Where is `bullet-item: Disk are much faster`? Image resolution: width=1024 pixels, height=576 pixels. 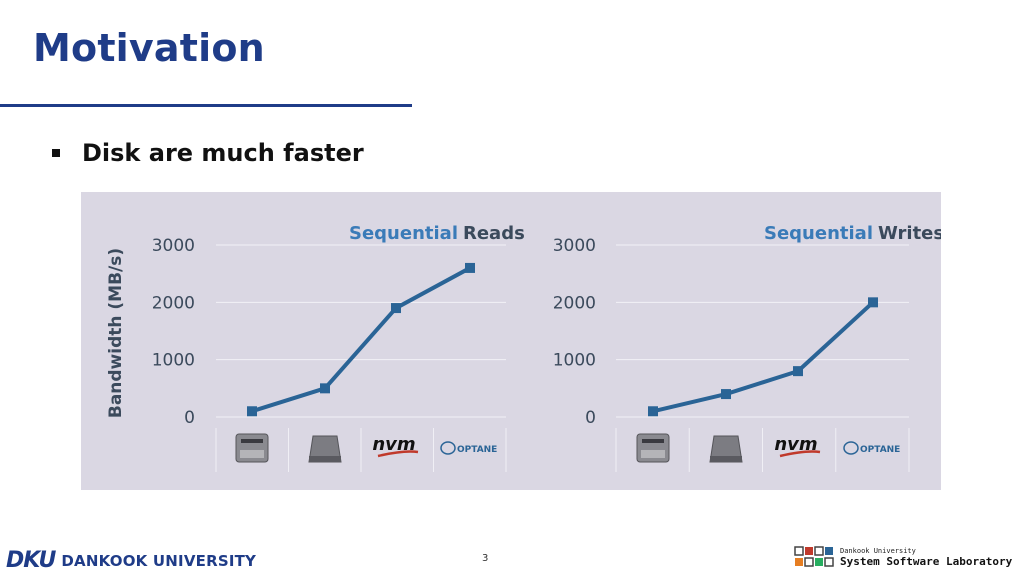 bullet-item: Disk are much faster is located at coordinates (208, 153).